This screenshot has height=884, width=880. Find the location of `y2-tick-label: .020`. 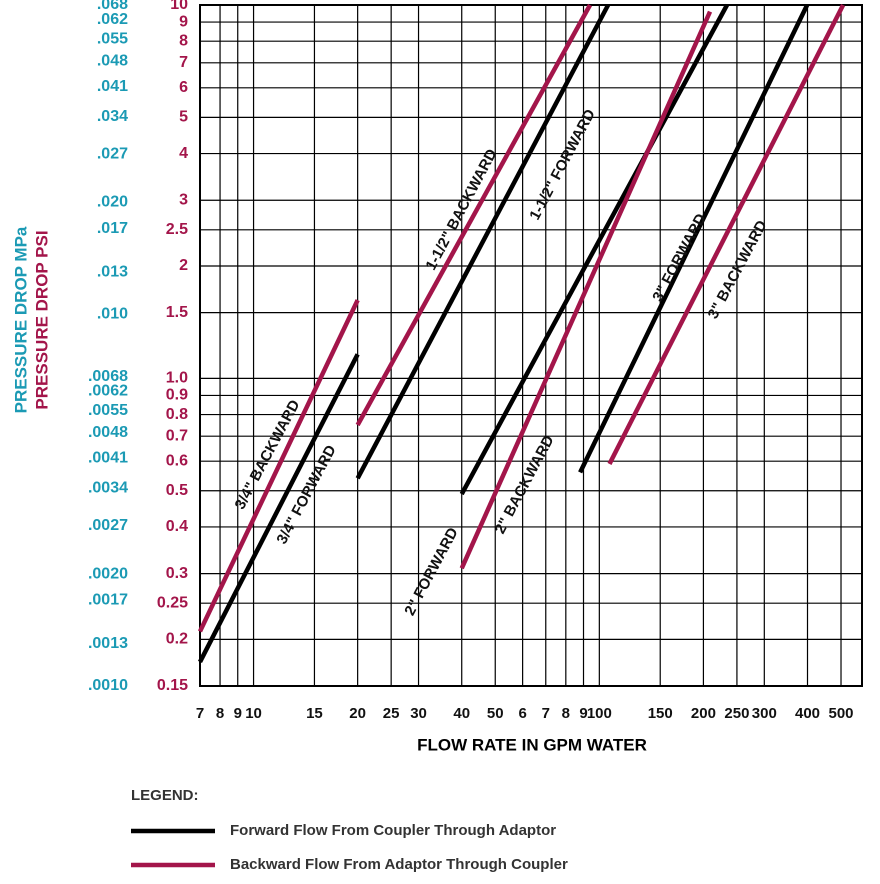

y2-tick-label: .020 is located at coordinates (112, 202).